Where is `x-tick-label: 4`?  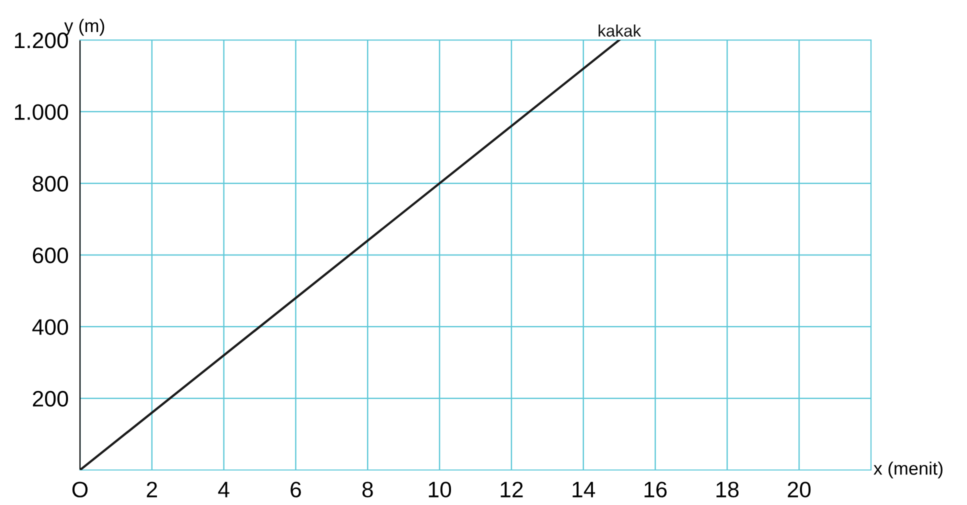
x-tick-label: 4 is located at coordinates (224, 490).